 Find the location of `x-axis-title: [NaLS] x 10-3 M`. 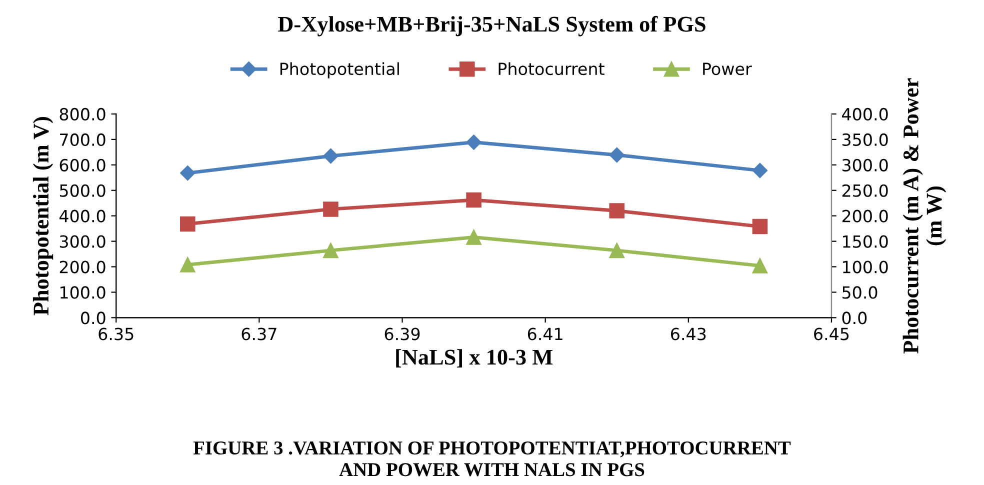

x-axis-title: [NaLS] x 10-3 M is located at coordinates (474, 358).